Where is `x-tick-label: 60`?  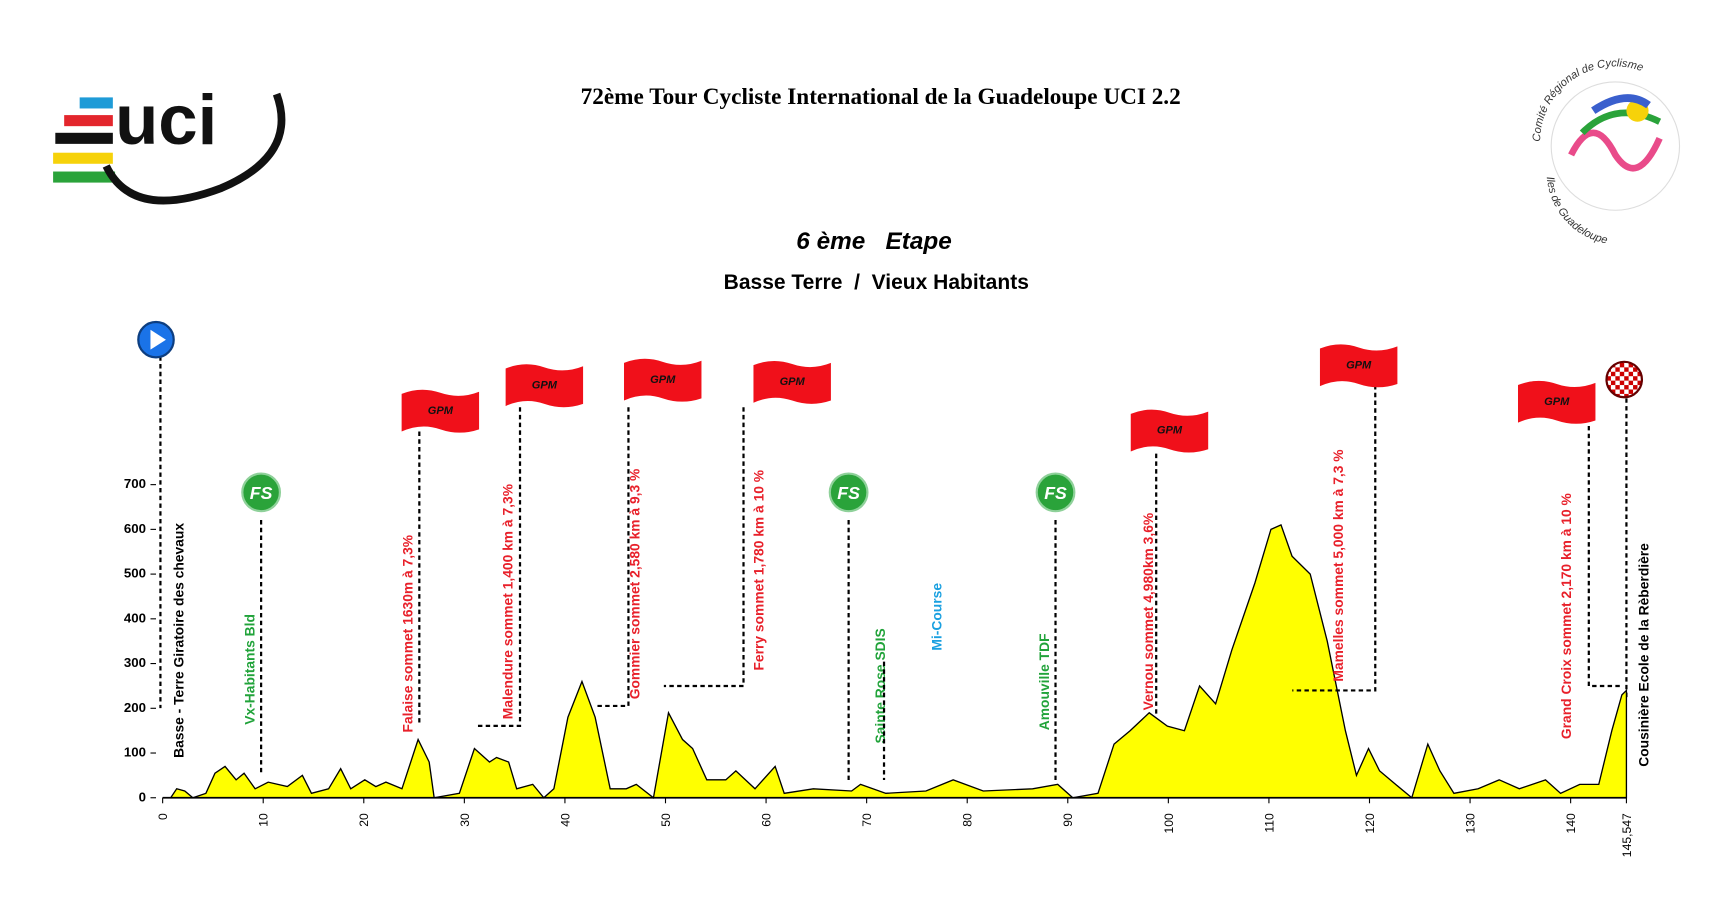 x-tick-label: 60 is located at coordinates (766, 820).